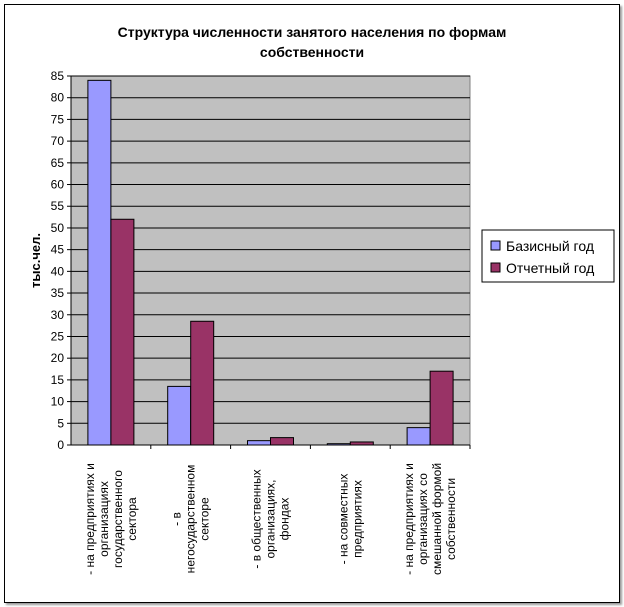 The image size is (624, 607). Describe the element at coordinates (118, 519) in the screenshot. I see `category-label: государственного` at that location.